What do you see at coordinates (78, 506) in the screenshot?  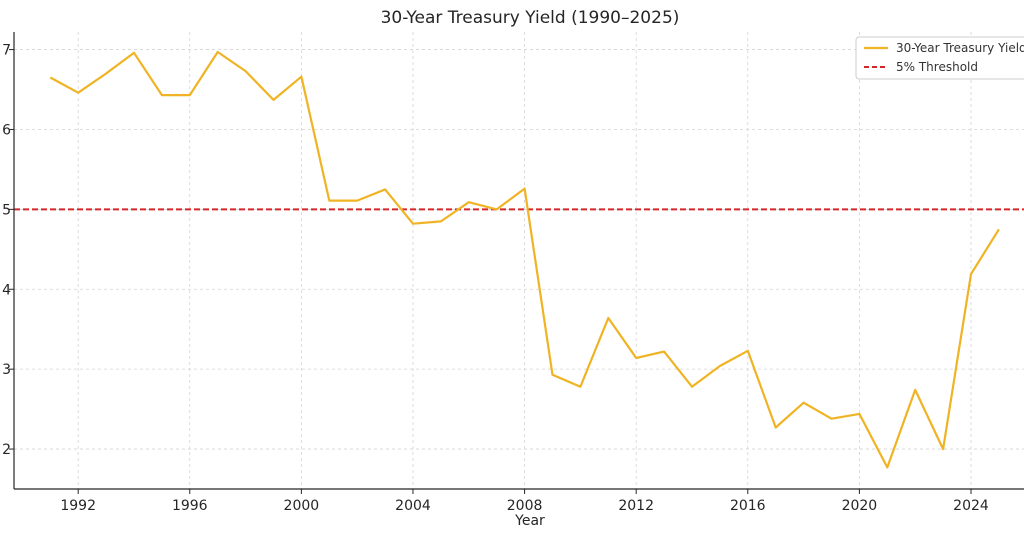 I see `x-tick-label: 1992` at bounding box center [78, 506].